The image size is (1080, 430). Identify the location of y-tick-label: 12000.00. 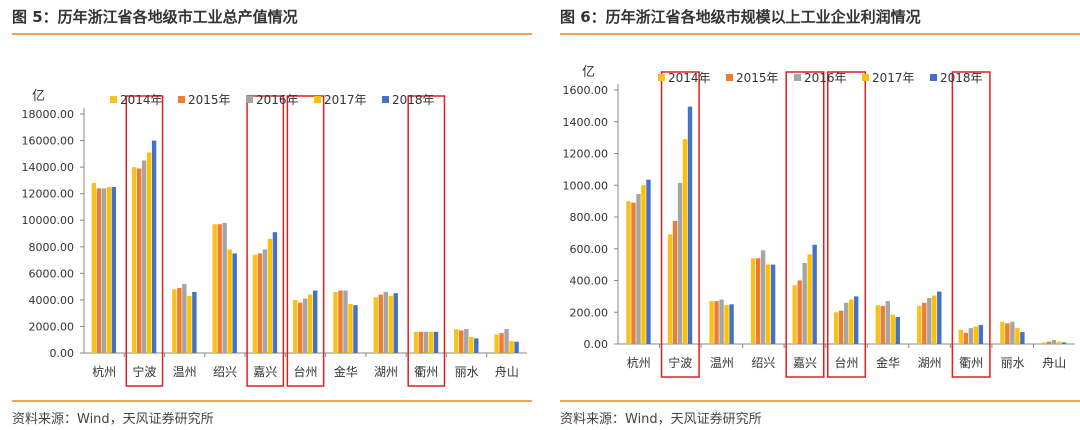
(48, 194).